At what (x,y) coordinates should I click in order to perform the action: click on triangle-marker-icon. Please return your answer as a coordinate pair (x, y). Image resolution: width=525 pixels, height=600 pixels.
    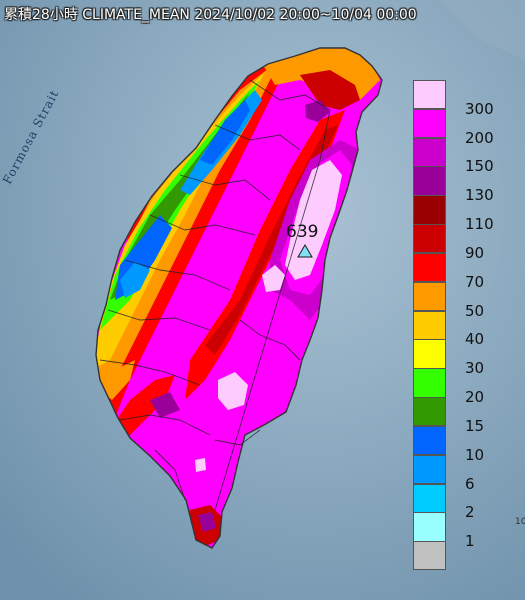
    Looking at the image, I should click on (305, 251).